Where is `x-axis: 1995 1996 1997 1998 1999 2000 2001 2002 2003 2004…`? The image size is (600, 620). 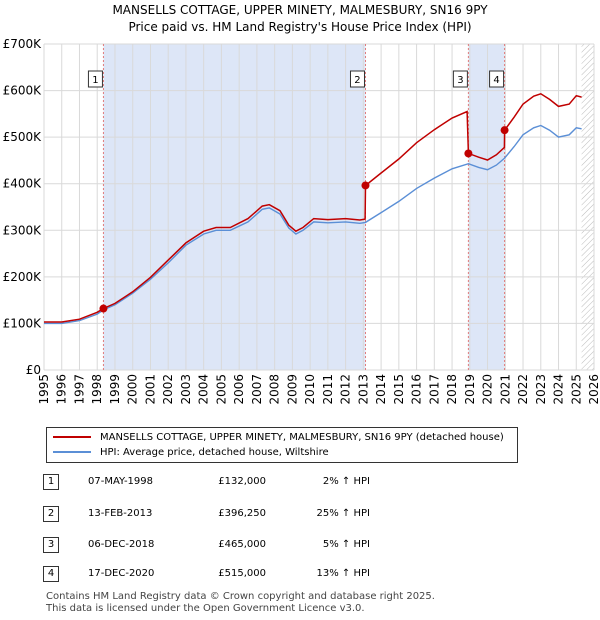
x-axis: 1995 1996 1997 1998 1999 2000 2001 2002 2003 2004… is located at coordinates (318, 389).